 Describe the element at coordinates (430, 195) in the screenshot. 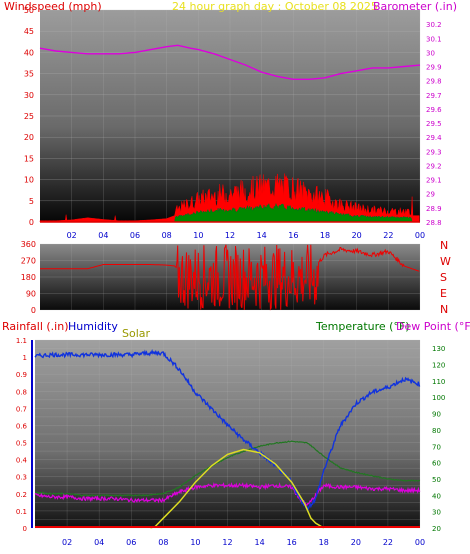

I see `p1-ytick-right-2: 29` at that location.